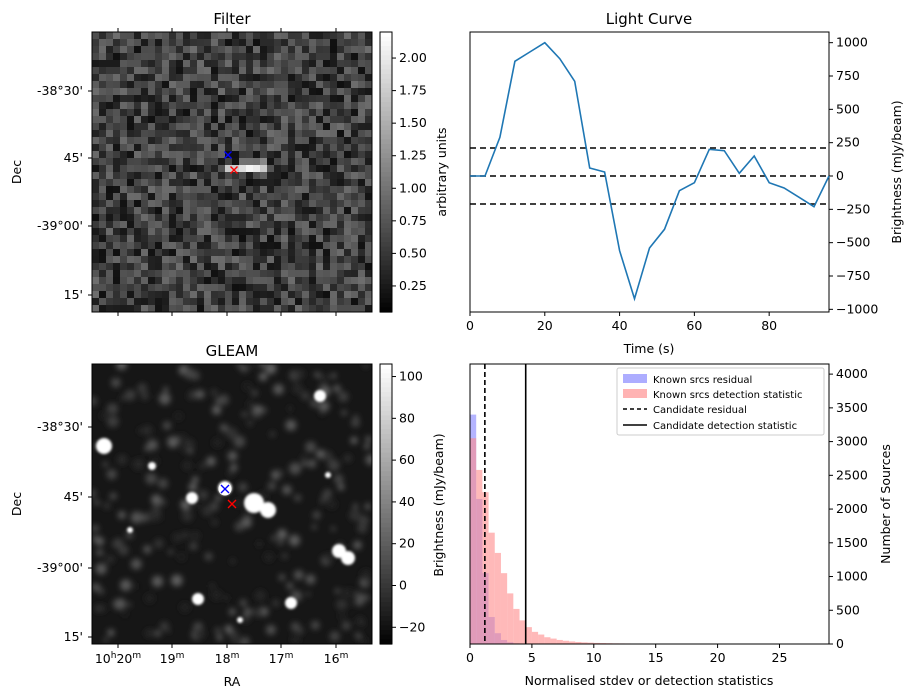 The height and width of the screenshot is (699, 916). What do you see at coordinates (725, 426) in the screenshot?
I see `legend-label-candidate-detection: Candidate detection statistic` at bounding box center [725, 426].